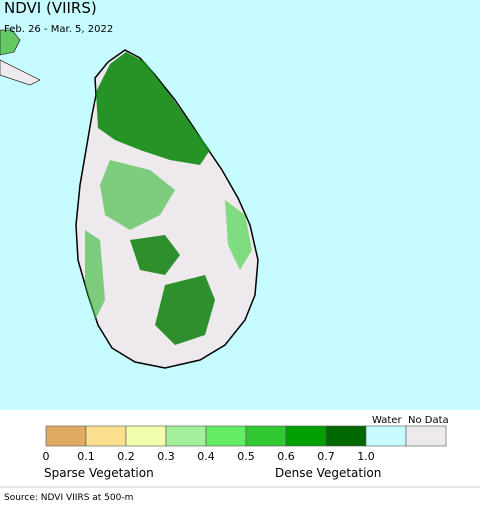 This screenshot has height=505, width=480. What do you see at coordinates (366, 456) in the screenshot?
I see `legend-tick-label: 1.0` at bounding box center [366, 456].